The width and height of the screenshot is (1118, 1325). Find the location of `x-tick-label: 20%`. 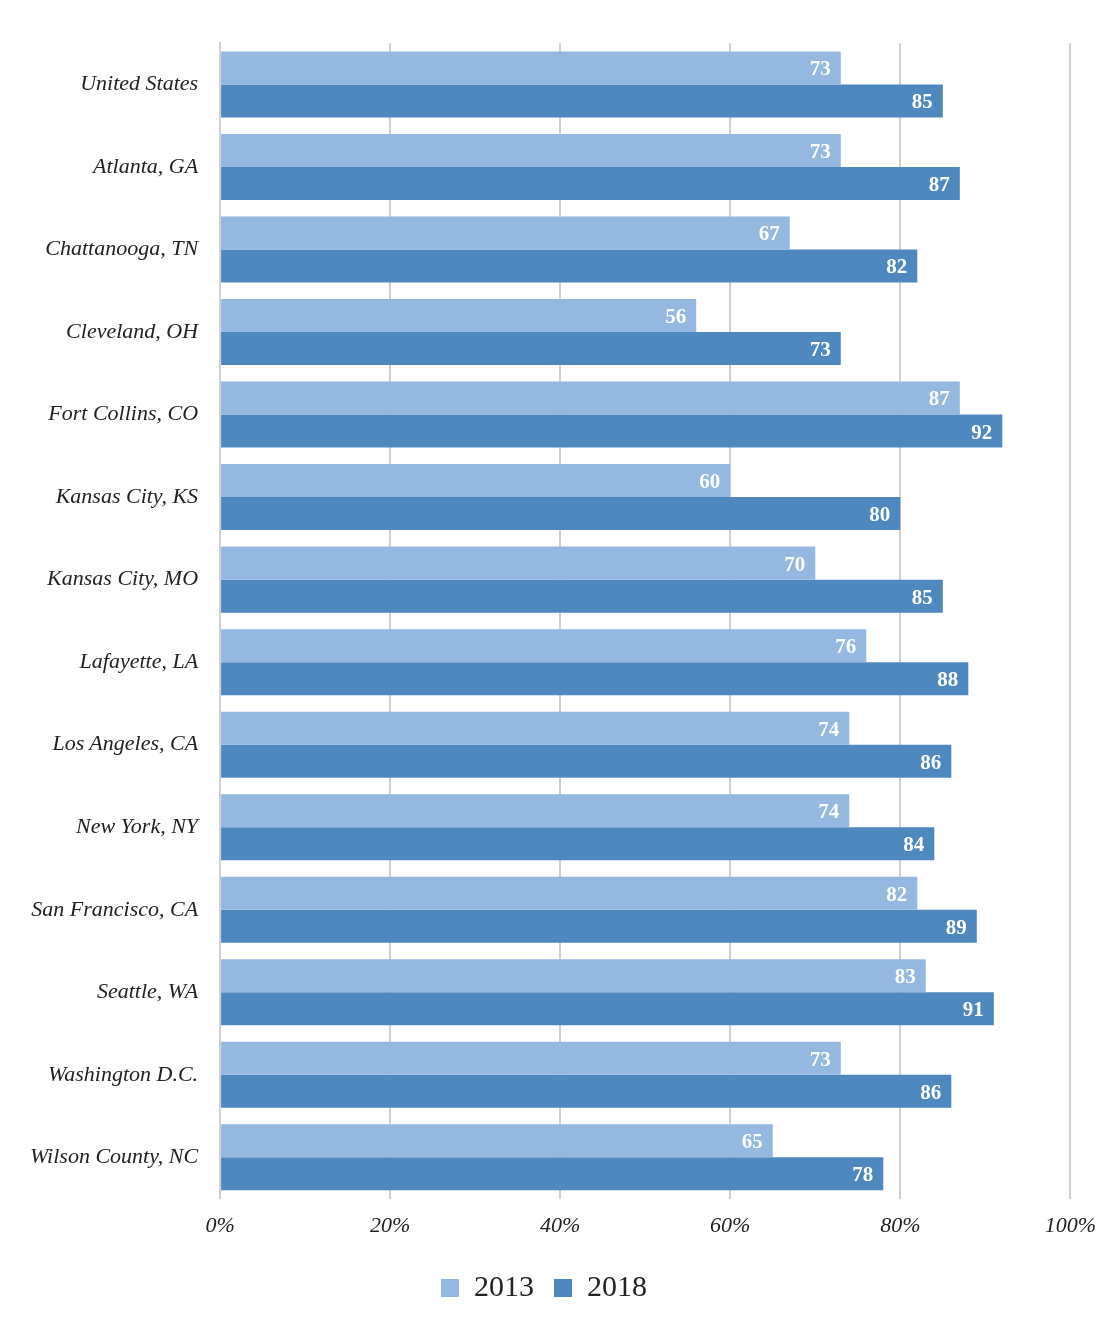

x-tick-label: 20% is located at coordinates (390, 1224).